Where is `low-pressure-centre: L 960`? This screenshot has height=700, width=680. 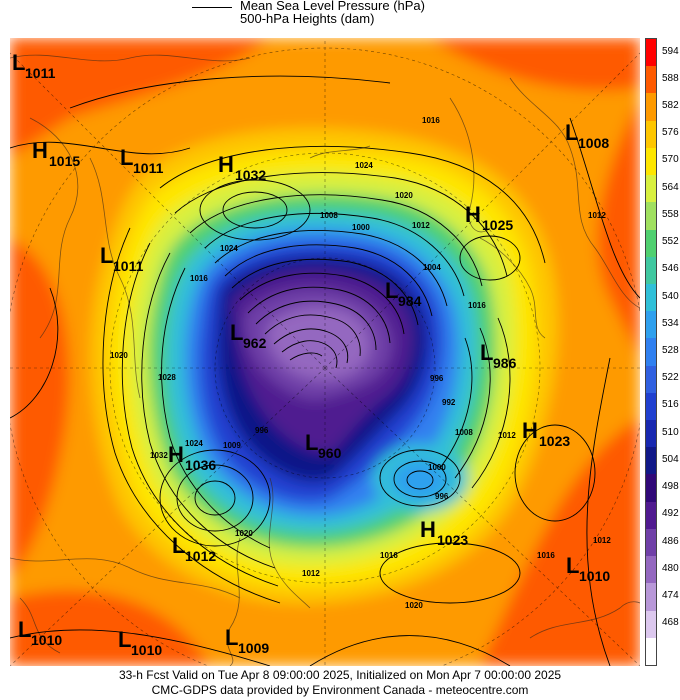 low-pressure-centre: L 960 is located at coordinates (323, 445).